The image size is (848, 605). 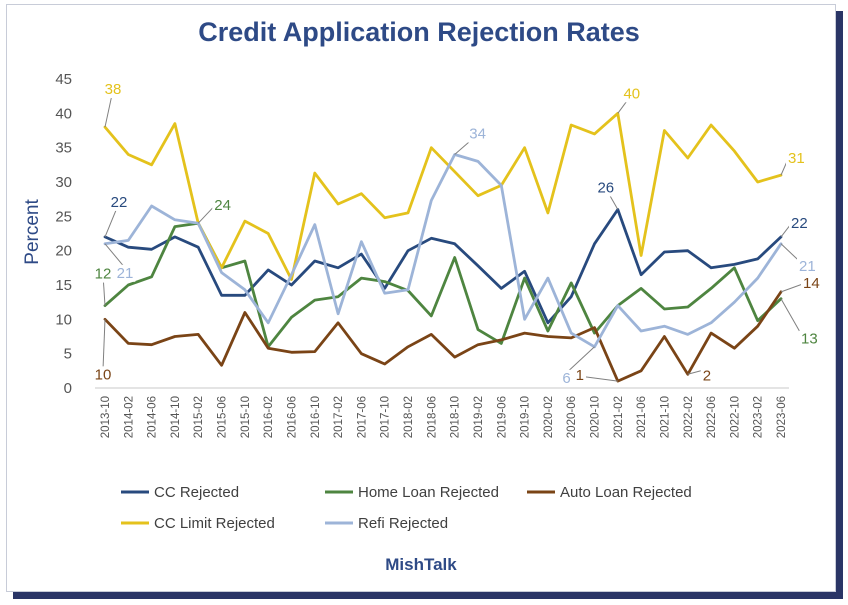 I want to click on x-tick-label: 2021-02, so click(x=619, y=417).